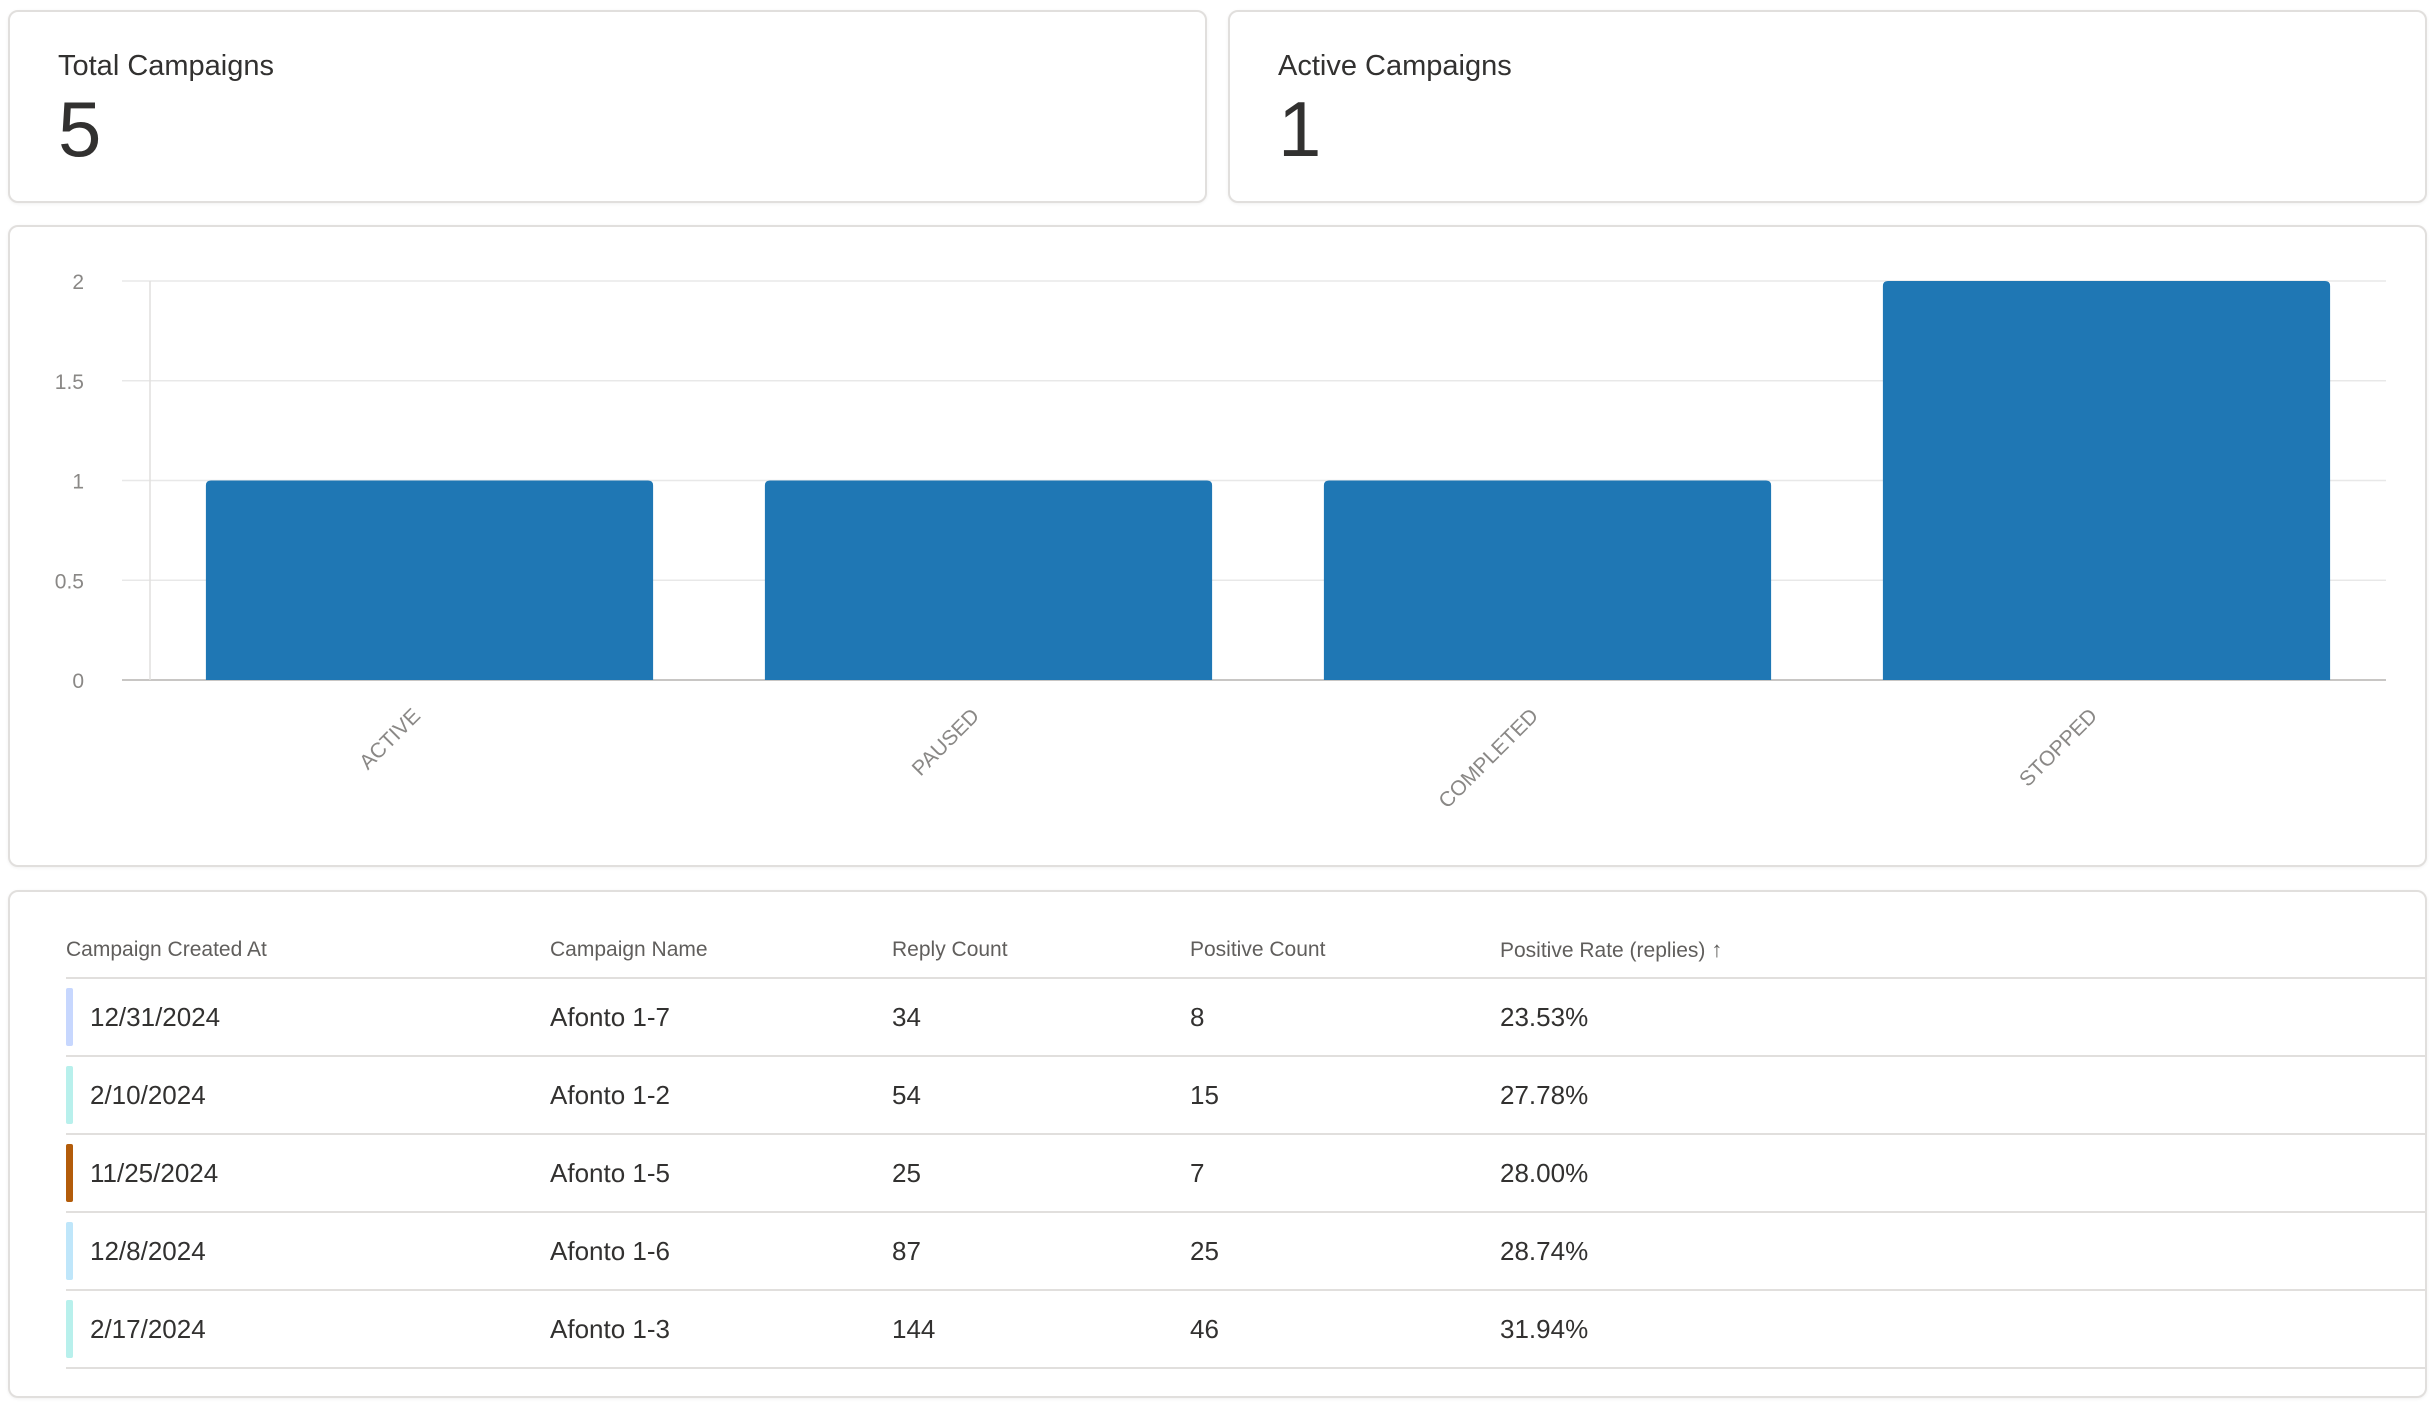  I want to click on reply-count-cell: 25, so click(1041, 1173).